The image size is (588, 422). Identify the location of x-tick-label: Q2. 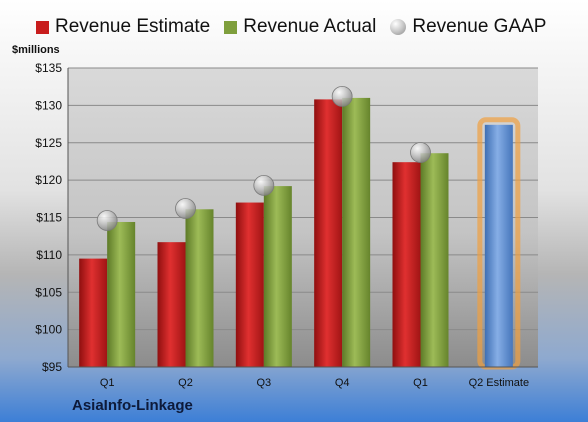
(185, 383).